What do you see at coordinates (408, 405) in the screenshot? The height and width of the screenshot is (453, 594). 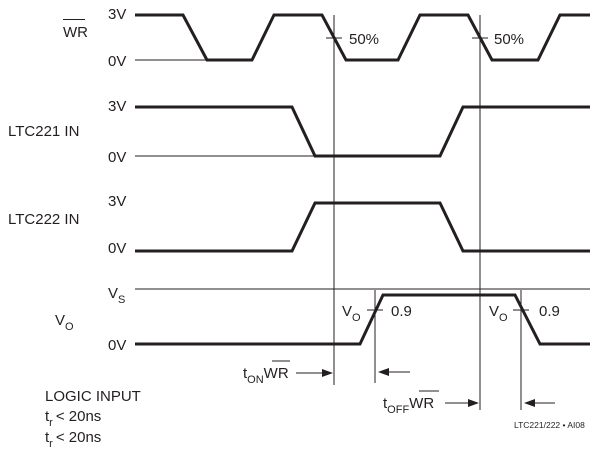 I see `t-off-label: tOFFWR` at bounding box center [408, 405].